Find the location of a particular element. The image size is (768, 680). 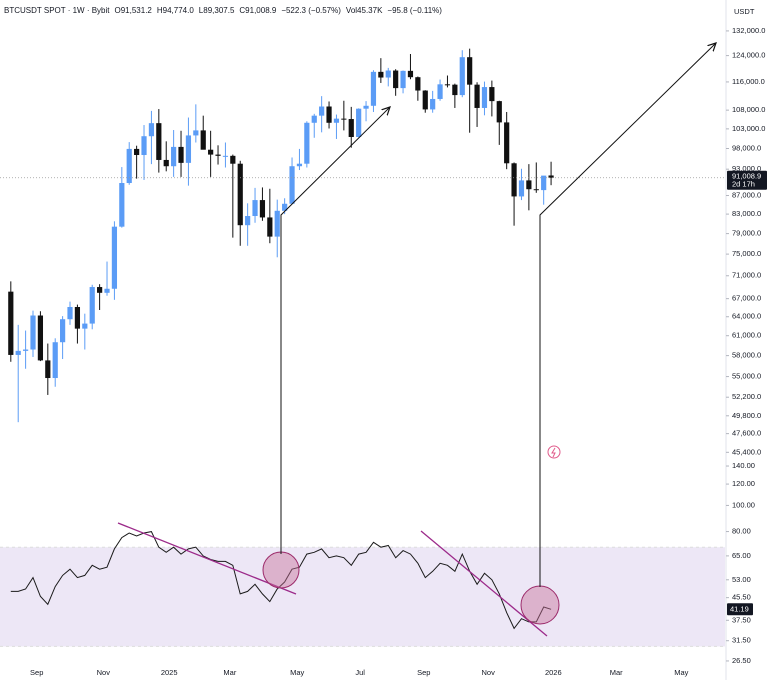

y-tick-label: 140.00 is located at coordinates (743, 465).